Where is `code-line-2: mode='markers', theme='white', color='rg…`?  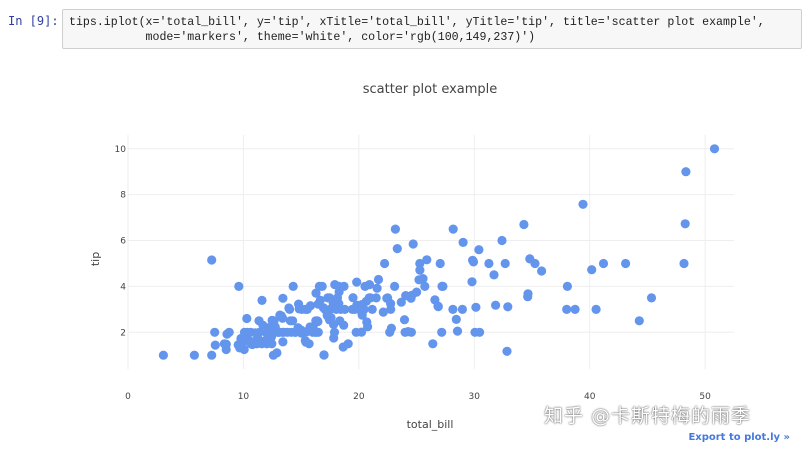 code-line-2: mode='markers', theme='white', color='rg… is located at coordinates (302, 37).